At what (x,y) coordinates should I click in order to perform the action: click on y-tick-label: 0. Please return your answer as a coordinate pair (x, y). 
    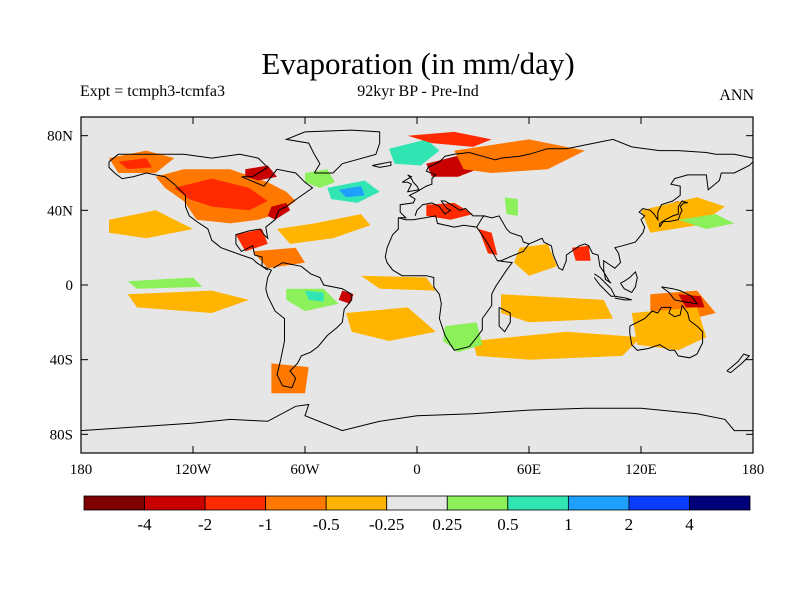
    Looking at the image, I should click on (70, 286).